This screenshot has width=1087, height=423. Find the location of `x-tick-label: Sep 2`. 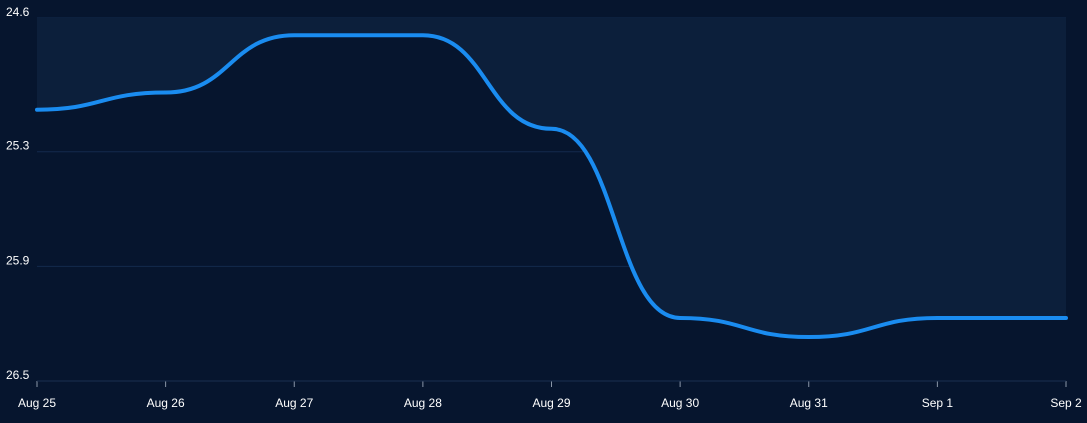

x-tick-label: Sep 2 is located at coordinates (1066, 403).